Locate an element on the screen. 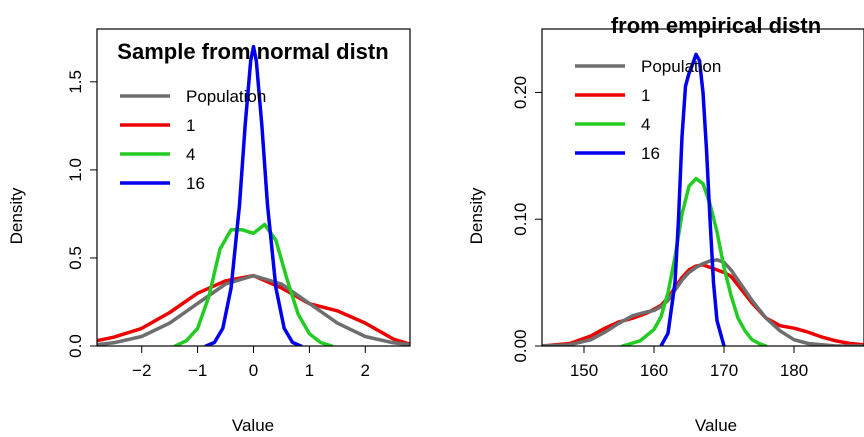  x-tick-label: 150 is located at coordinates (584, 370).